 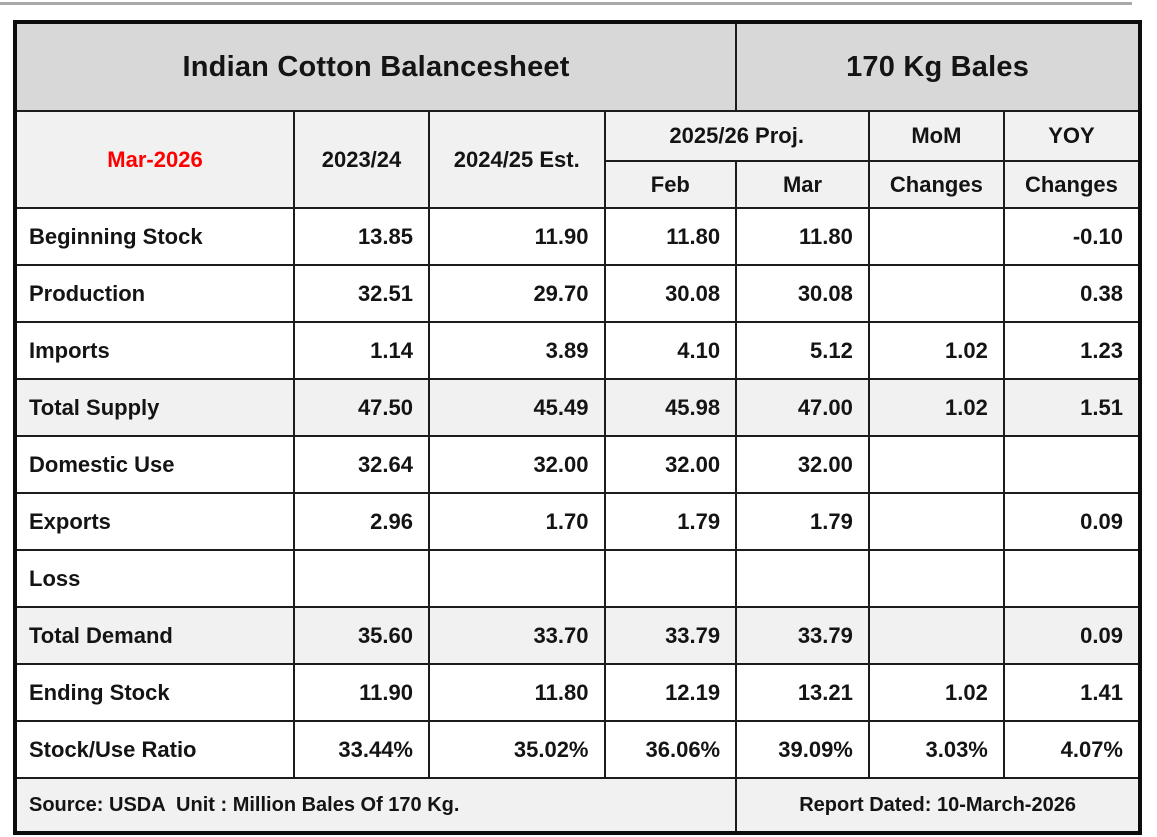 What do you see at coordinates (1072, 749) in the screenshot?
I see `value-cell: 4.07%` at bounding box center [1072, 749].